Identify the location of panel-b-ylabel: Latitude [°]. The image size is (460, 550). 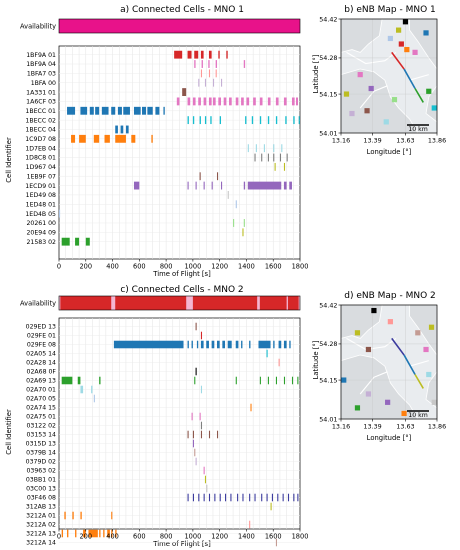
(316, 73).